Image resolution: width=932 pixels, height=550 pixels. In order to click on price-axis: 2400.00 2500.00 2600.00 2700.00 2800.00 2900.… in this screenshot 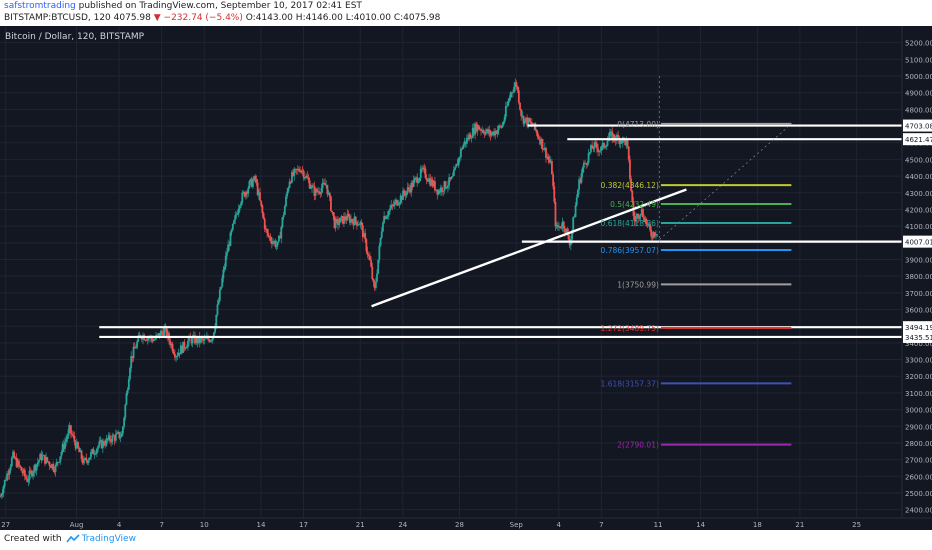, I will do `click(917, 277)`.